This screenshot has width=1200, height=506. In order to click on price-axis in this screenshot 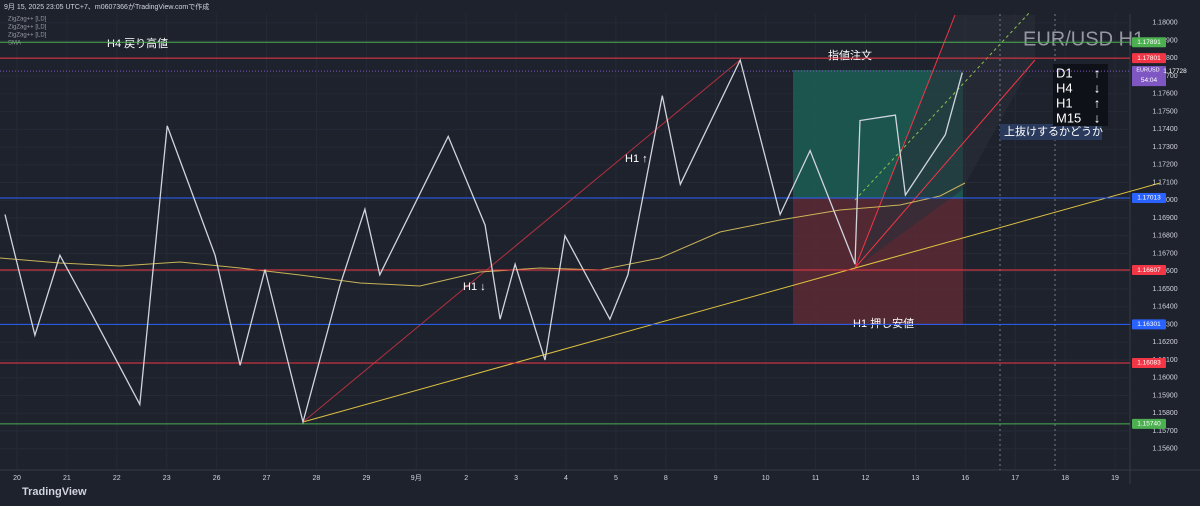, I will do `click(1165, 249)`.